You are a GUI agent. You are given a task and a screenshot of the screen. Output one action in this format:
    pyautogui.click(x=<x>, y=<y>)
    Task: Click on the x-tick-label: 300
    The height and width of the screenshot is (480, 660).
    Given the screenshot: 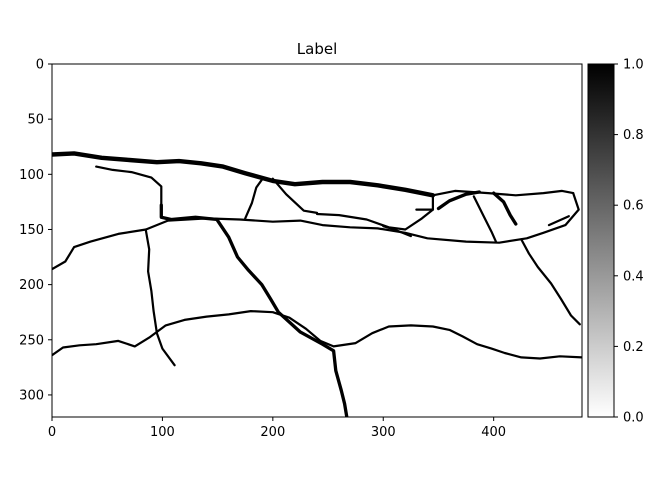 What is the action you would take?
    pyautogui.click(x=383, y=432)
    